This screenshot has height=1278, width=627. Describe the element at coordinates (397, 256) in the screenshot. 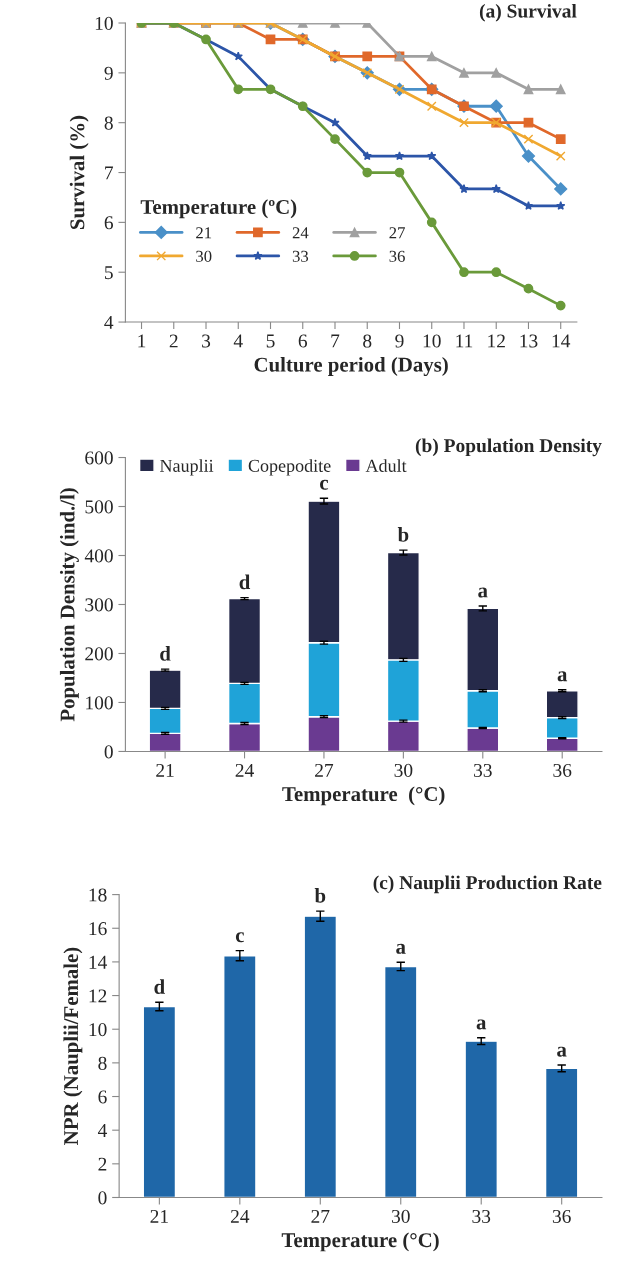

I see `legend-label: 36` at that location.